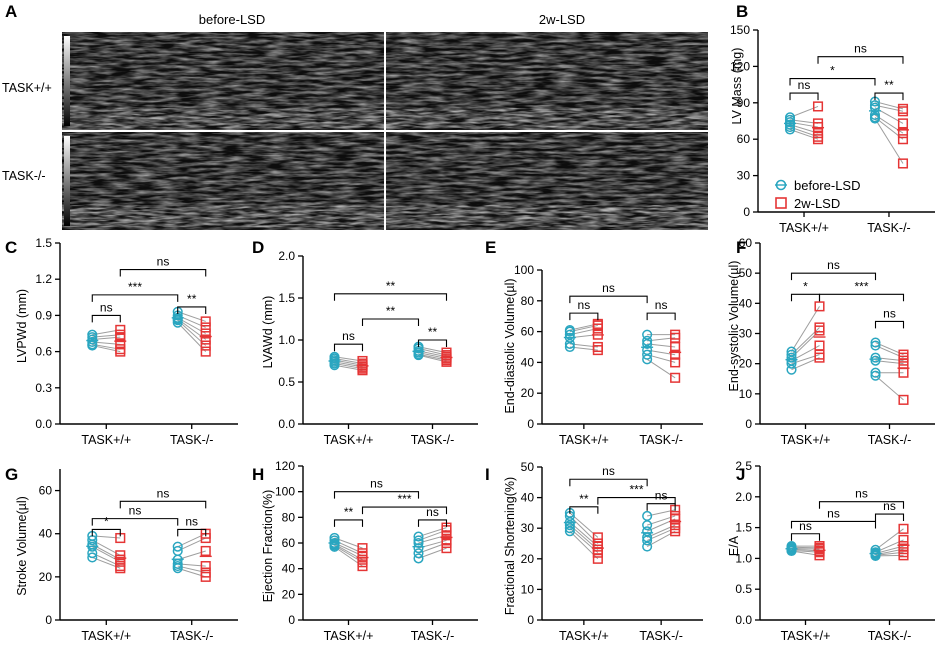  What do you see at coordinates (285, 492) in the screenshot?
I see `y-tick-label: 100` at bounding box center [285, 492].